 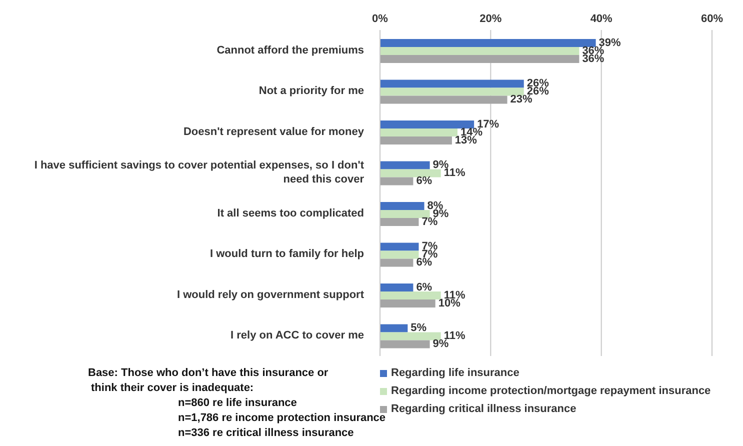 What do you see at coordinates (237, 403) in the screenshot?
I see `text: n=860 re life insurance` at bounding box center [237, 403].